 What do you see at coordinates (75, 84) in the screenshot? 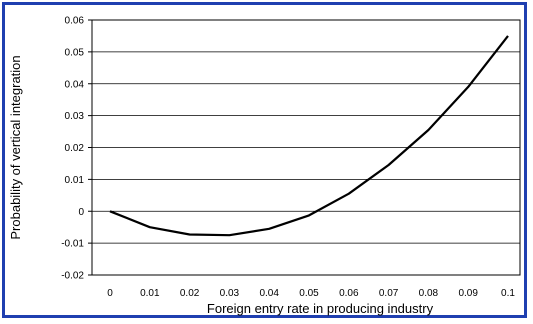
I see `y-tick-label: 0.04` at bounding box center [75, 84].